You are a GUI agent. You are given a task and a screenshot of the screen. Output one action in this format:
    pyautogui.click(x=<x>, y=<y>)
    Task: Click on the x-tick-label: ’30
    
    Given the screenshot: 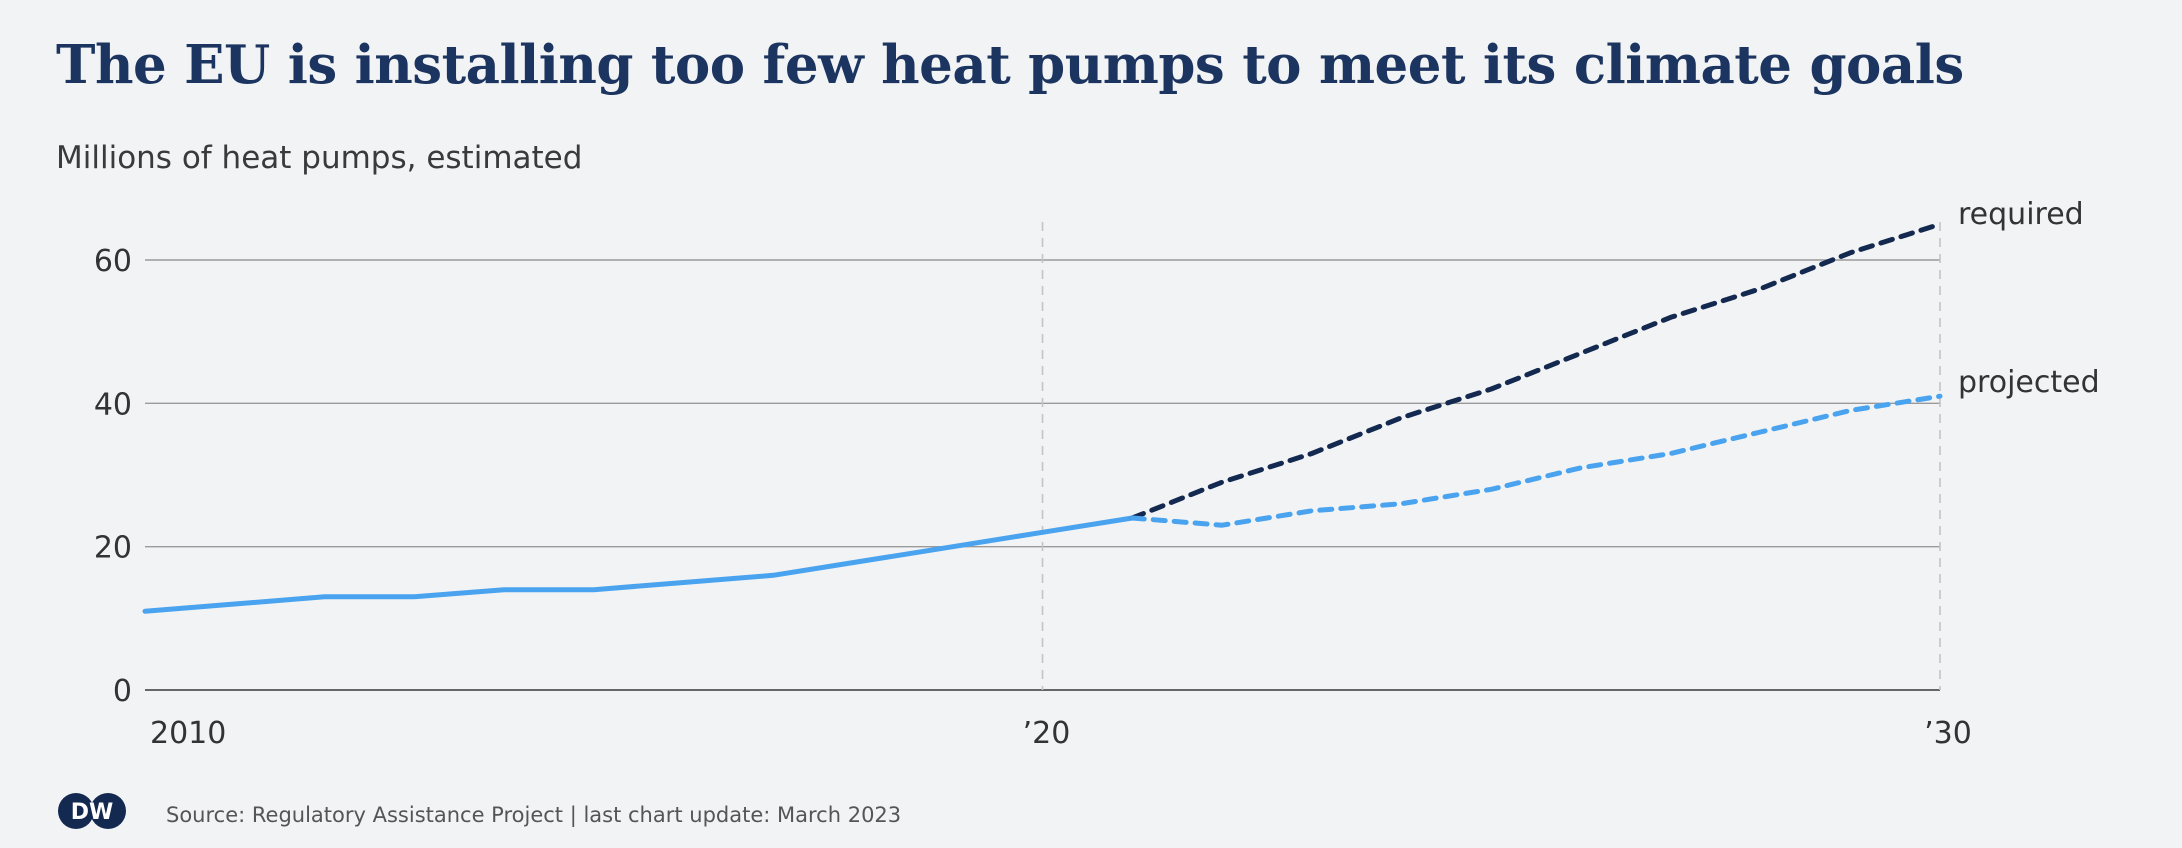 What is the action you would take?
    pyautogui.click(x=1948, y=733)
    